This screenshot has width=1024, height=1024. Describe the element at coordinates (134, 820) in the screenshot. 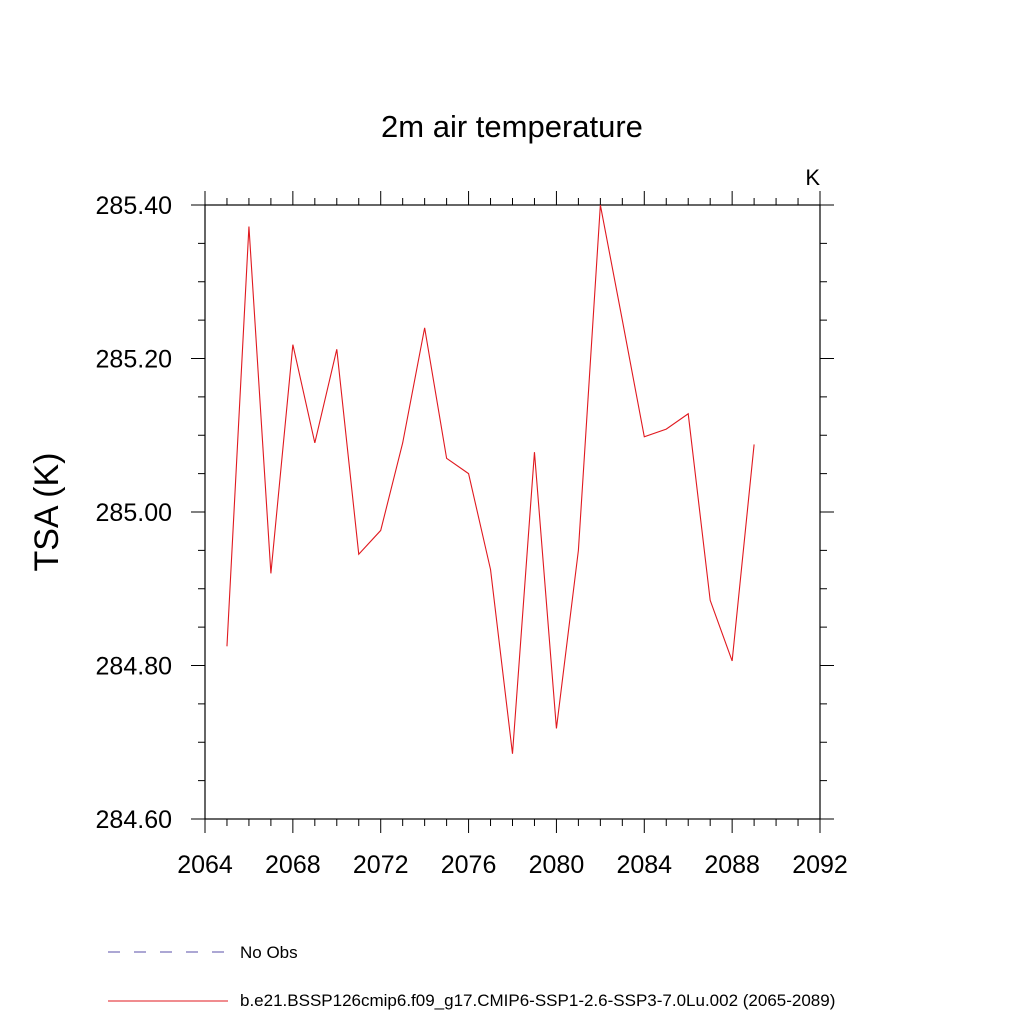

I see `y-tick-label: 284.60` at that location.